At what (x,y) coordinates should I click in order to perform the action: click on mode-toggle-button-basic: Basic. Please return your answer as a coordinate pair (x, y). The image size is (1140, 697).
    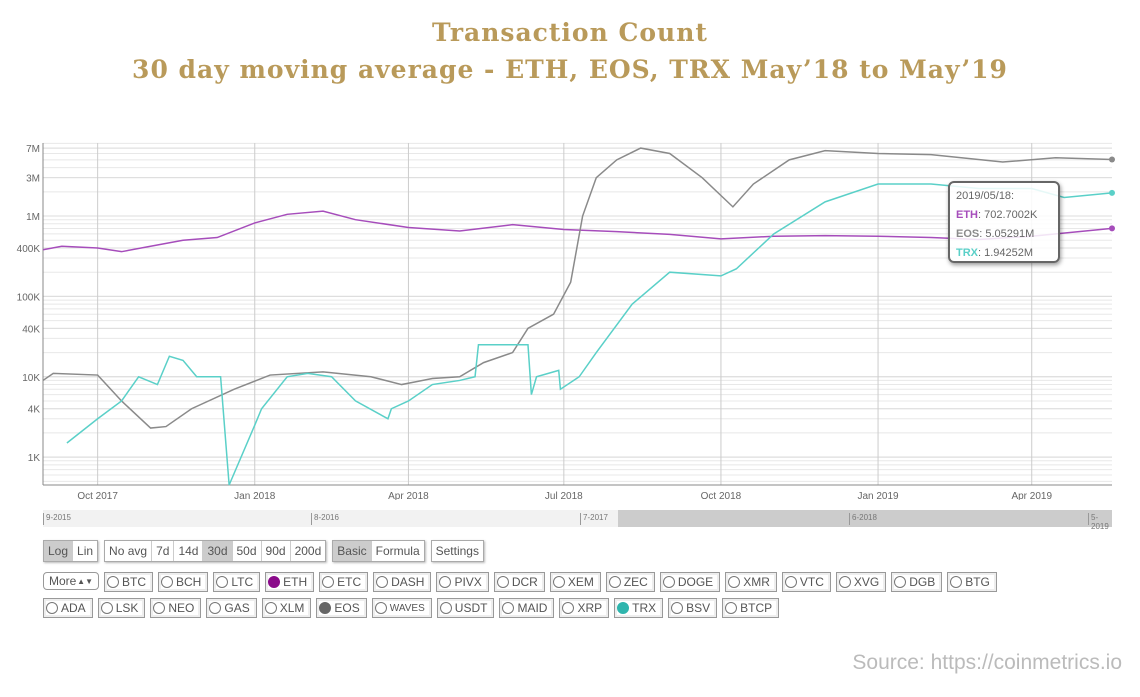
    Looking at the image, I should click on (352, 551).